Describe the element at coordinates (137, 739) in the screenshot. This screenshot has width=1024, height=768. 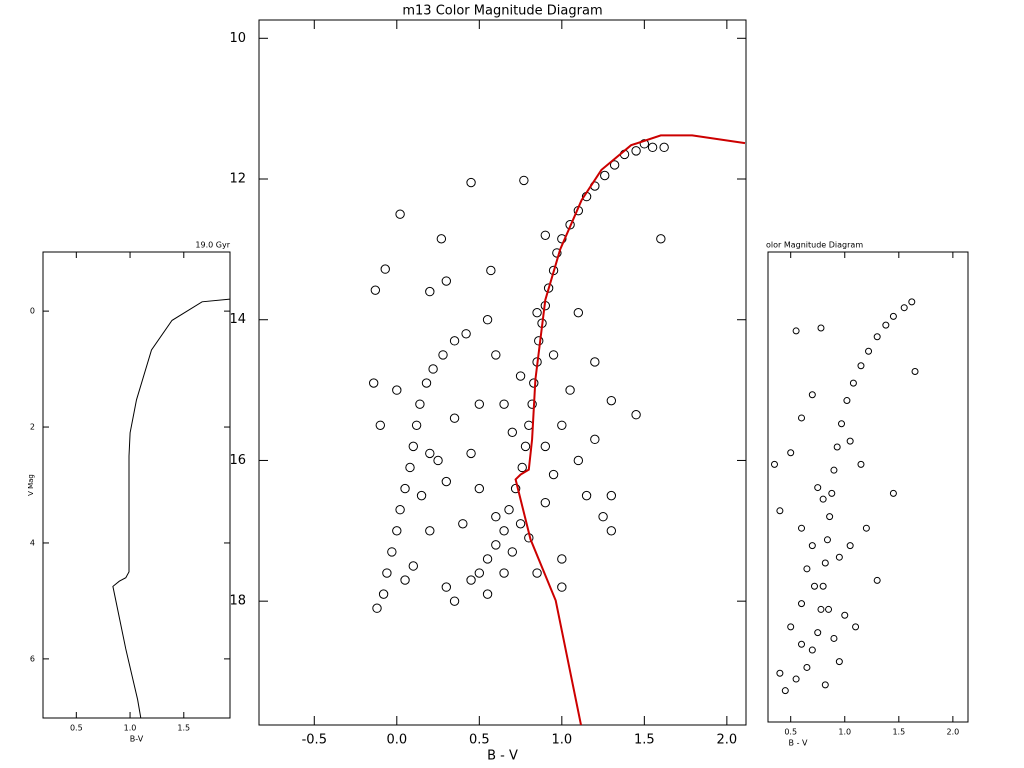
I see `x-axis-label: B-V` at that location.